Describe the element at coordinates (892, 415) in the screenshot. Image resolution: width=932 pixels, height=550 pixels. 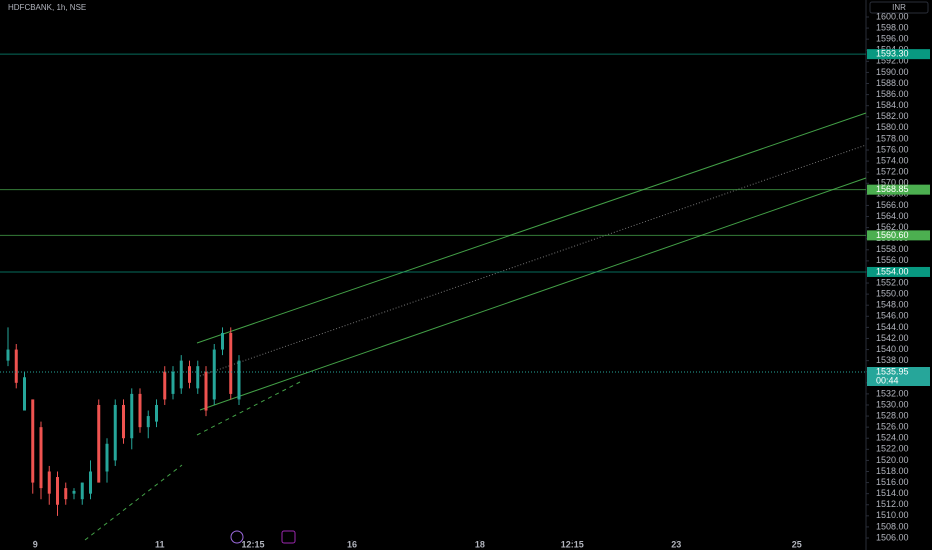
I see `y-tick-label: 1528.00` at that location.